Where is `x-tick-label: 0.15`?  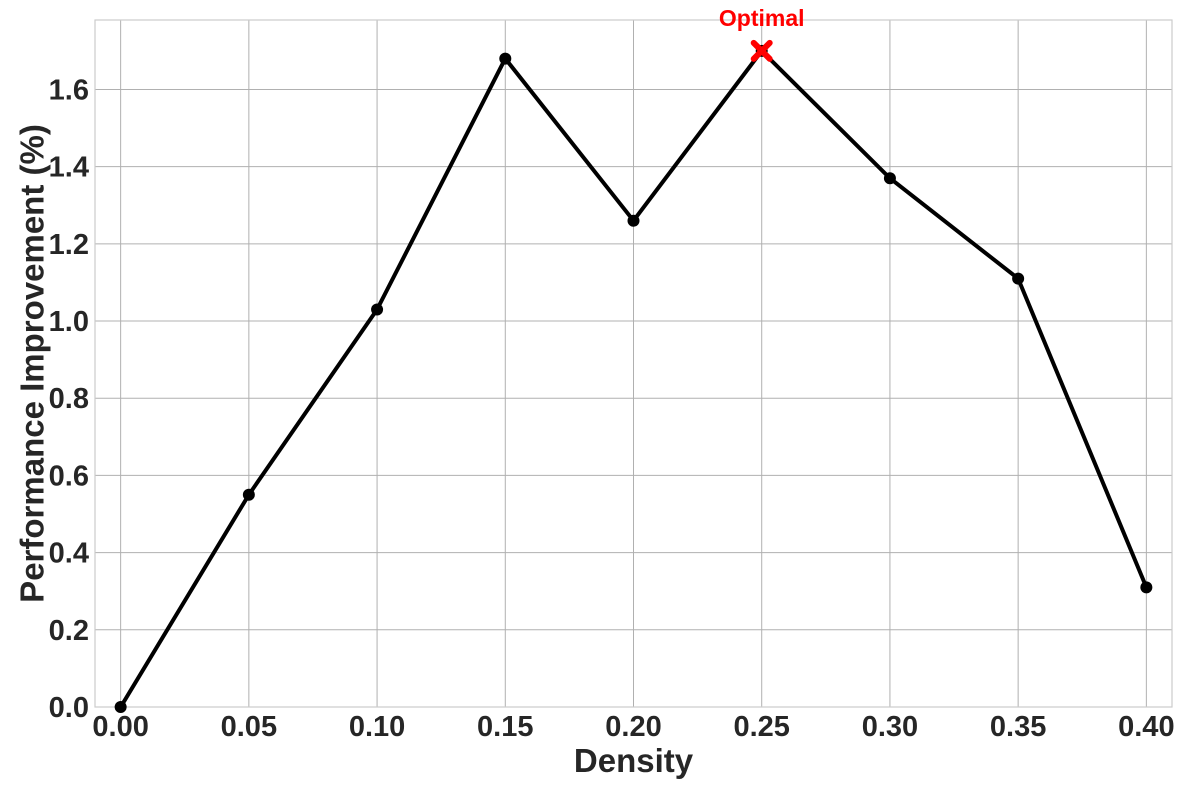
x-tick-label: 0.15 is located at coordinates (505, 727).